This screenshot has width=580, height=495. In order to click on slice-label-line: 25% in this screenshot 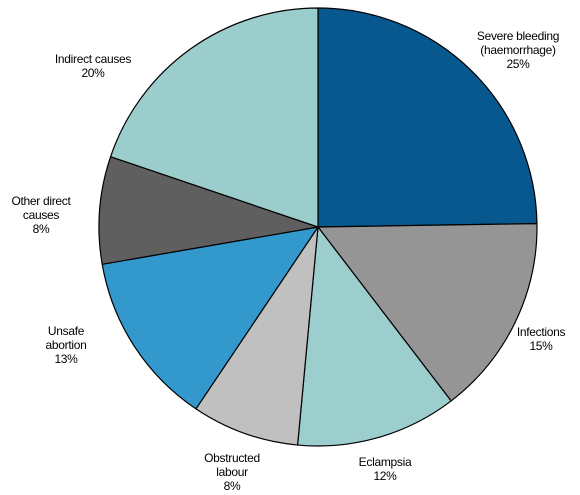, I will do `click(518, 64)`.